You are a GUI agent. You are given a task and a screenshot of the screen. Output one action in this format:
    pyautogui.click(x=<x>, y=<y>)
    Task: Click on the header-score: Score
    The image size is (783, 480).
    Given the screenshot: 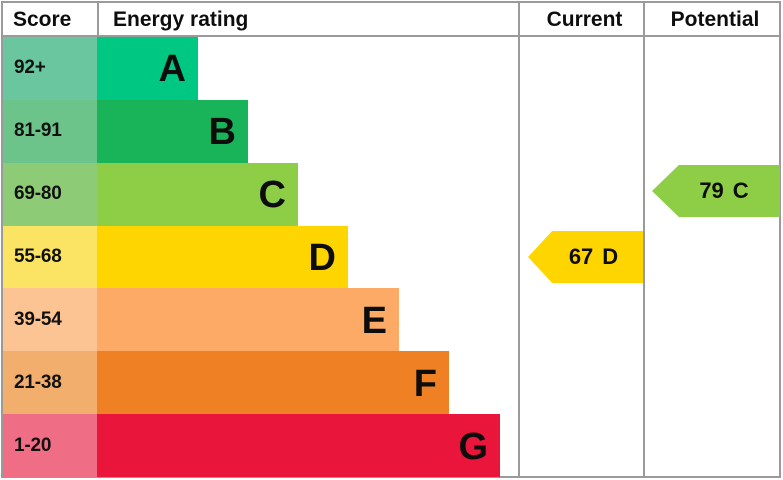 What is the action you would take?
    pyautogui.click(x=42, y=19)
    